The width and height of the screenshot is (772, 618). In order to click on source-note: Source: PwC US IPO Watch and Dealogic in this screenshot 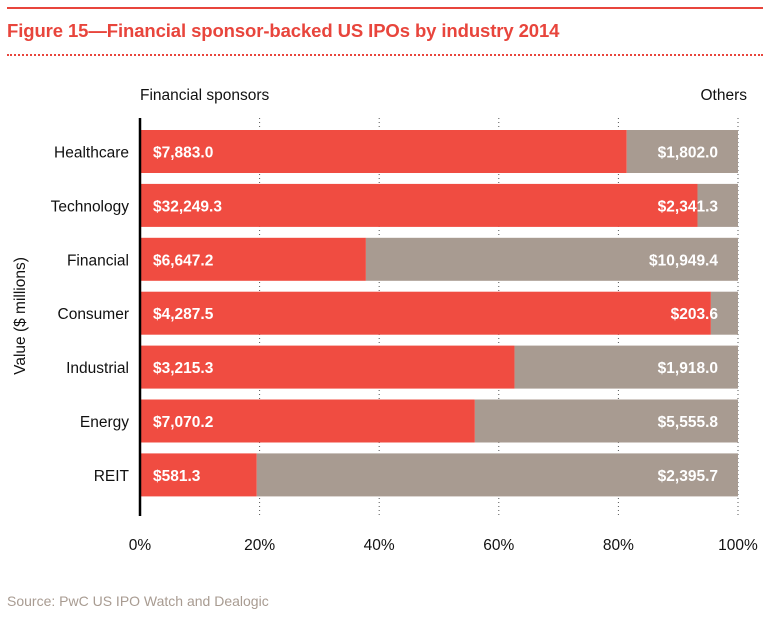, I will do `click(138, 601)`.